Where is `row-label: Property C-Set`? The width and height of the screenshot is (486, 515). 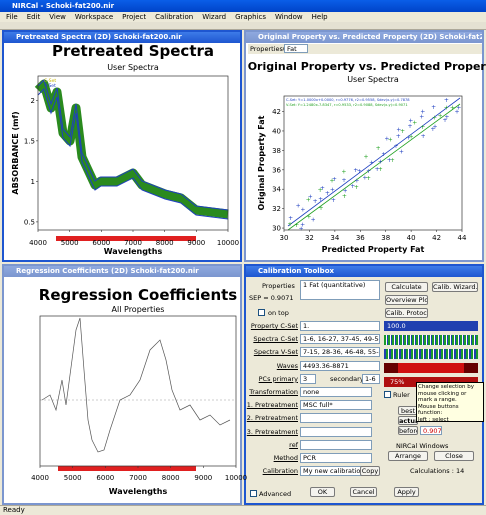 row-label: Property C-Set is located at coordinates (274, 326).